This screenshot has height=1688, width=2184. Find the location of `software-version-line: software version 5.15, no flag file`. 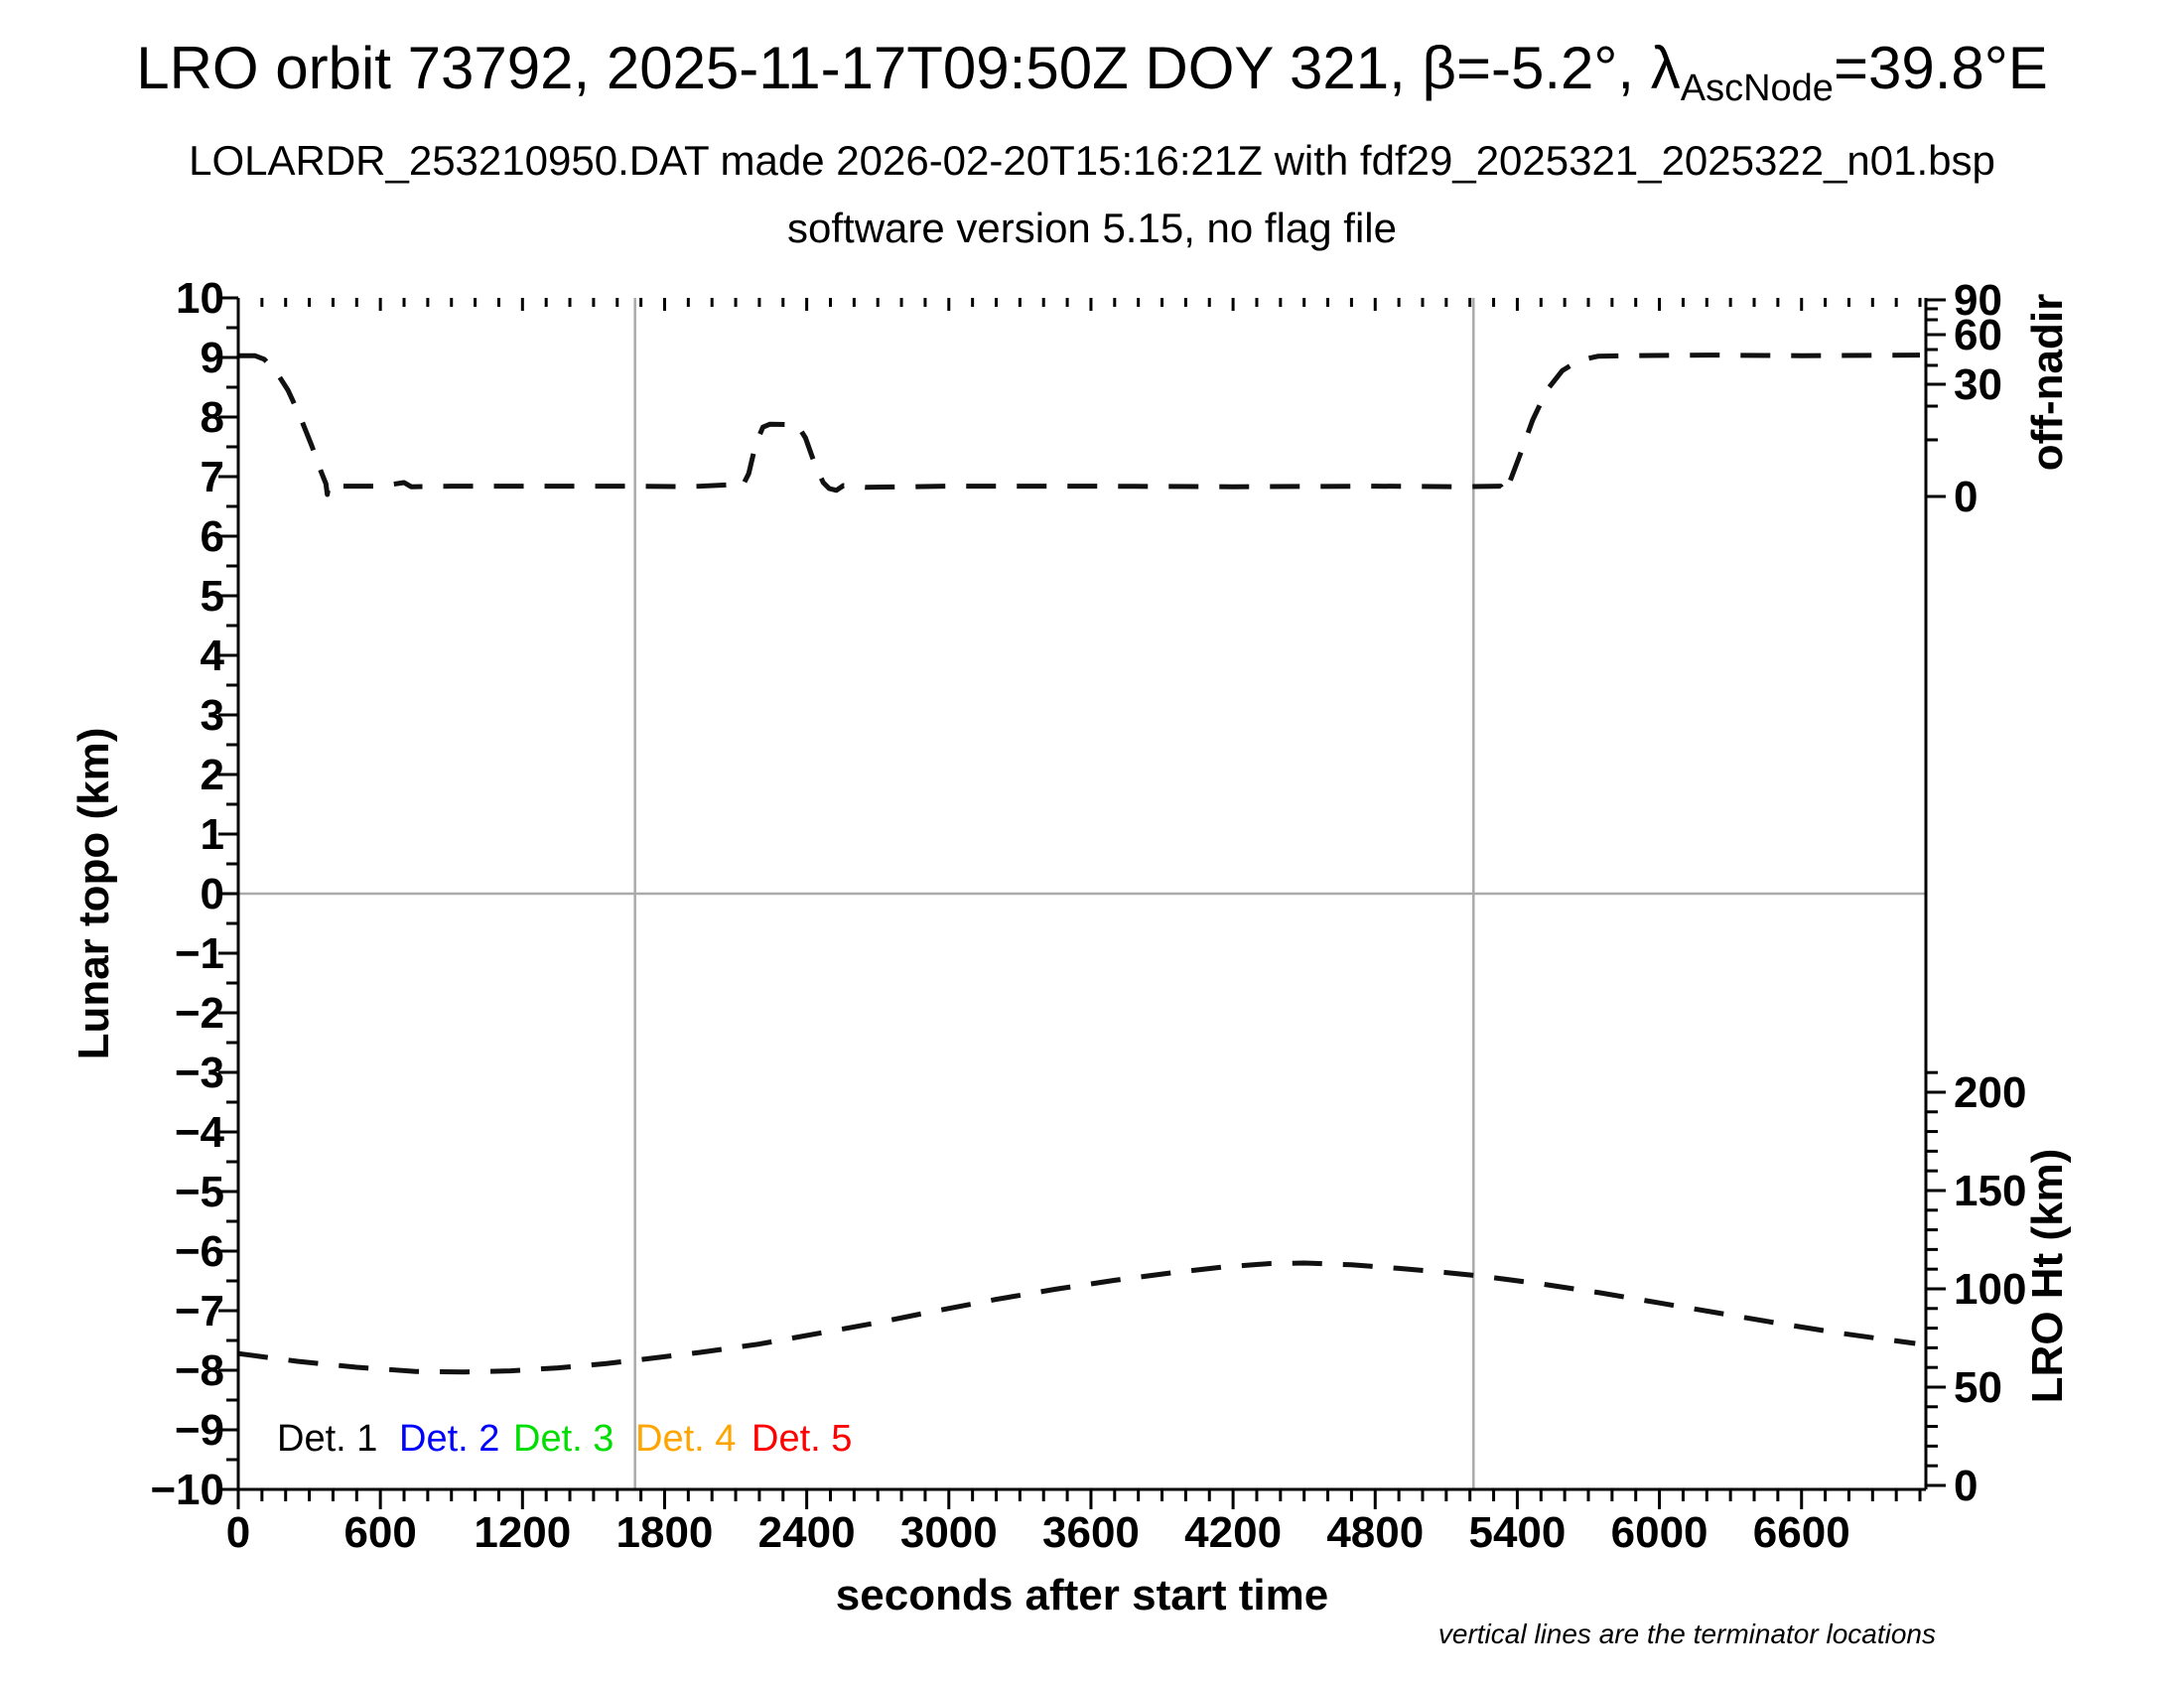

software-version-line: software version 5.15, no flag file is located at coordinates (1092, 228).